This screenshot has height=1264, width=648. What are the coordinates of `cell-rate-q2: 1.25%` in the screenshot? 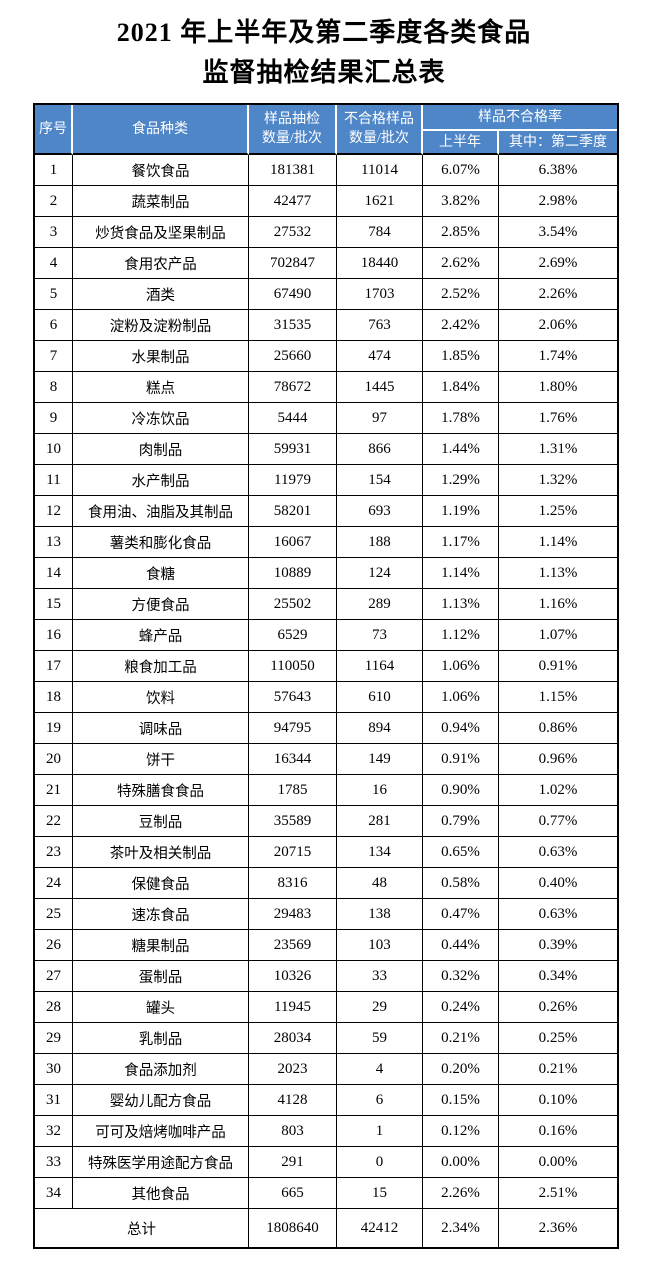 It's located at (558, 511).